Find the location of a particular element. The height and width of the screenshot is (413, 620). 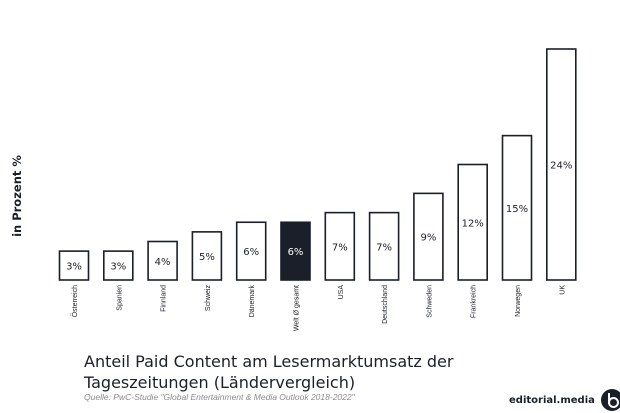

bar-value-label: 12% is located at coordinates (473, 223).